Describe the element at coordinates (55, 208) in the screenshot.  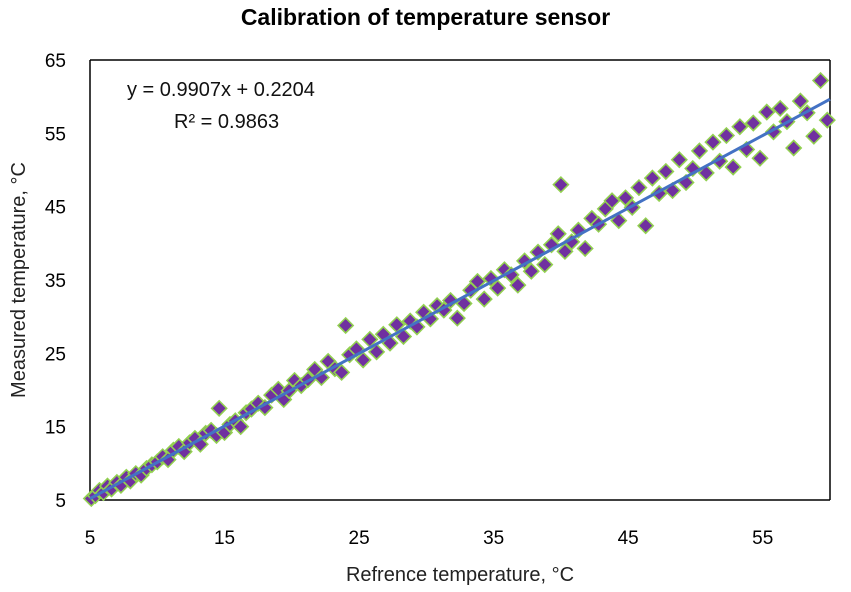
I see `y-tick-label: 45` at that location.